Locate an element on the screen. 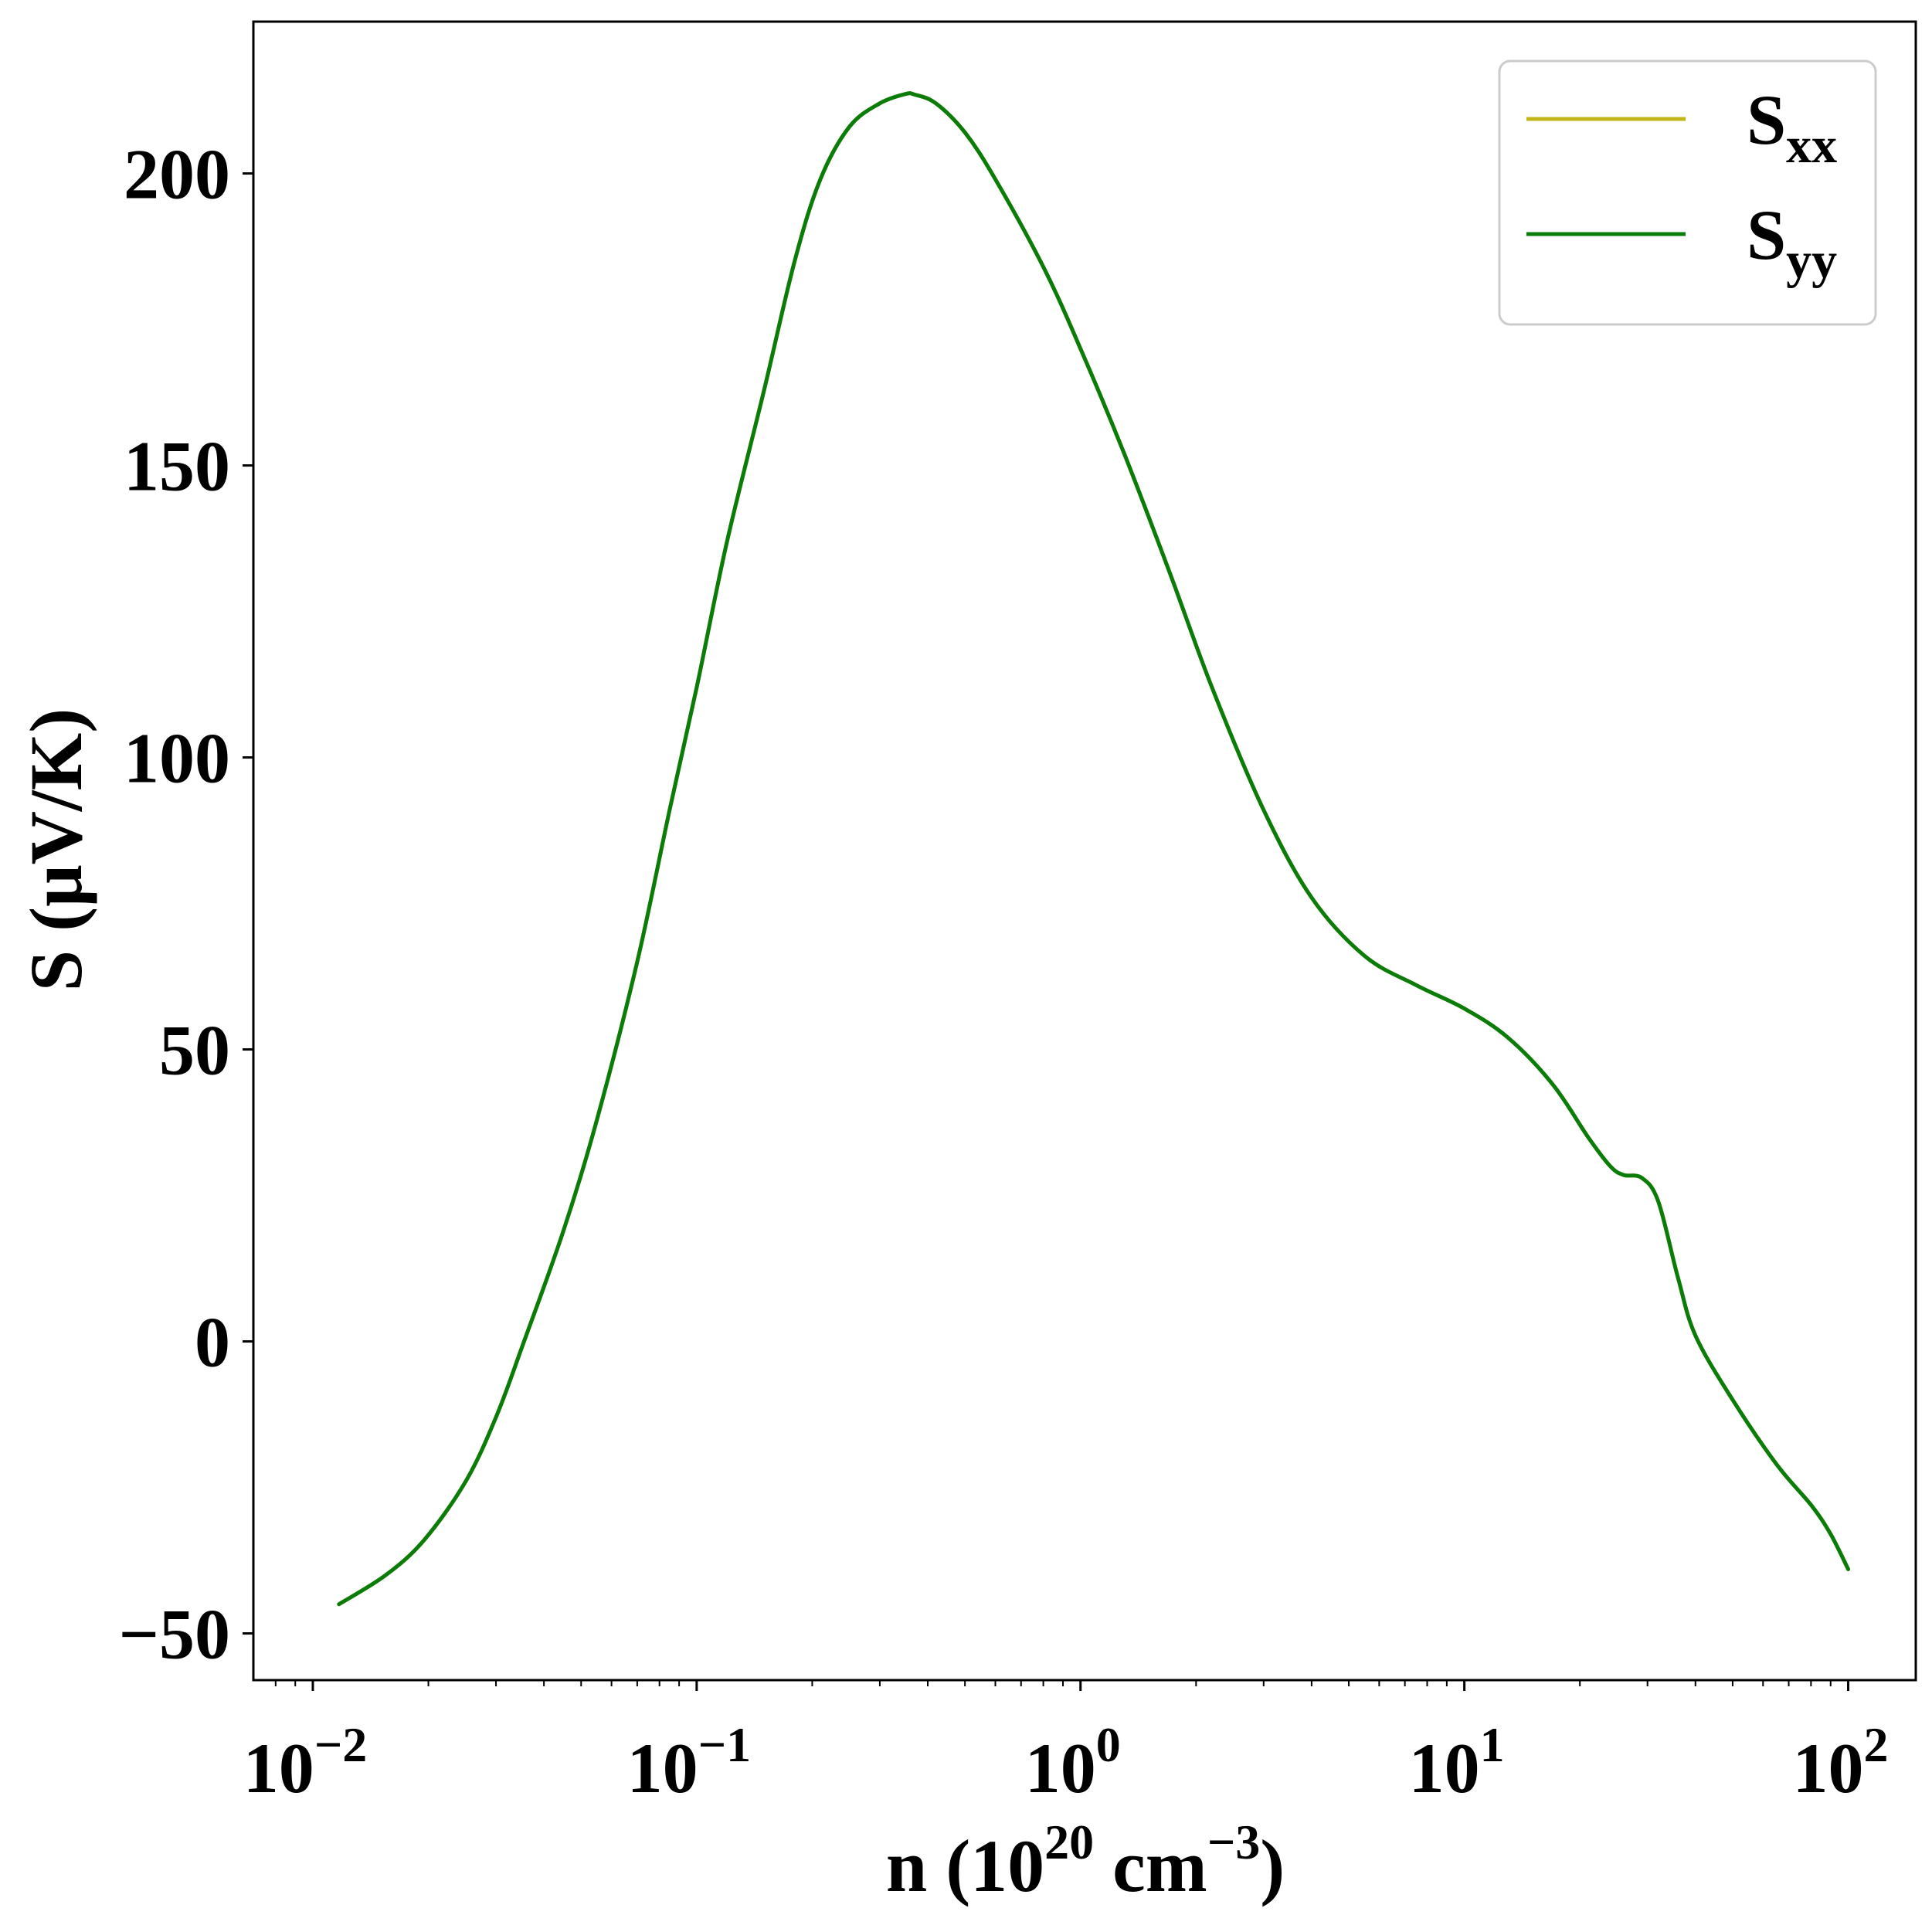 The height and width of the screenshot is (1925, 1932). y-tick-label: 150 is located at coordinates (177, 466).